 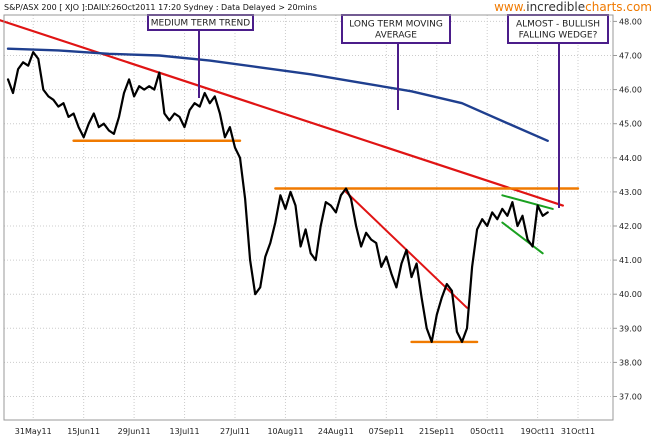 What do you see at coordinates (630, 124) in the screenshot?
I see `y-tick-label: 45.00` at bounding box center [630, 124].